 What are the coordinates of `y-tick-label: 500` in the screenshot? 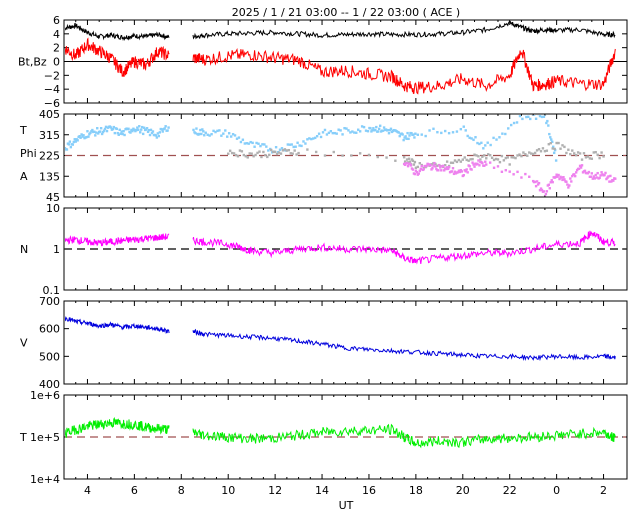 It's located at (49, 356).